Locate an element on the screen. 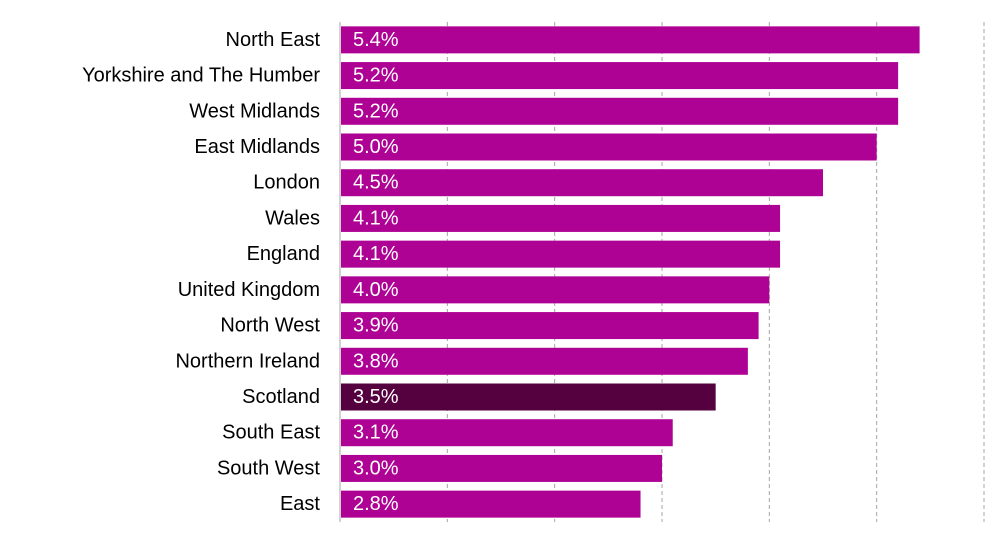 This screenshot has width=1007, height=545. bar-wales is located at coordinates (561, 218).